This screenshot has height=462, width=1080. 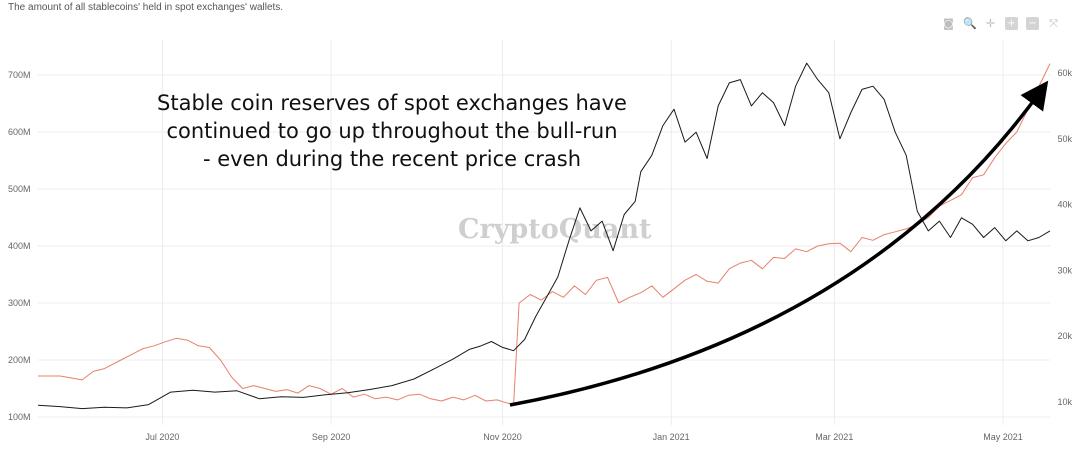 I want to click on y-right-tick-label: 30k, so click(x=1064, y=270).